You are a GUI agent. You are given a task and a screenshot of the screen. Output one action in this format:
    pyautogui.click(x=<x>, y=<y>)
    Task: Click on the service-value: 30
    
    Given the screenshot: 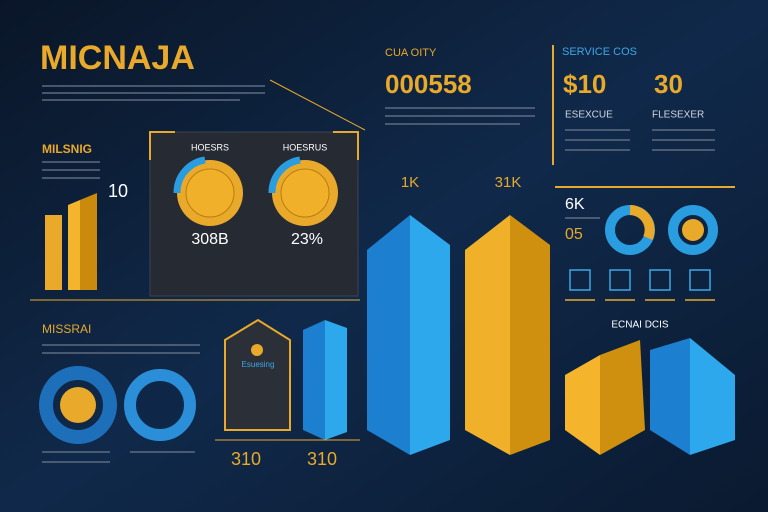 What is the action you would take?
    pyautogui.click(x=668, y=84)
    